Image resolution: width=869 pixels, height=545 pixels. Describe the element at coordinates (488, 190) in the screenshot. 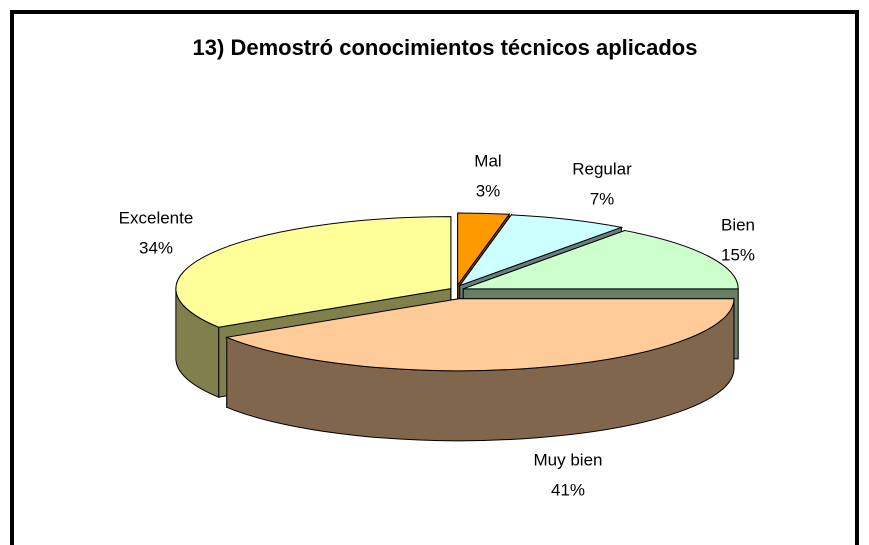

I see `slice-value-label: 3%` at that location.